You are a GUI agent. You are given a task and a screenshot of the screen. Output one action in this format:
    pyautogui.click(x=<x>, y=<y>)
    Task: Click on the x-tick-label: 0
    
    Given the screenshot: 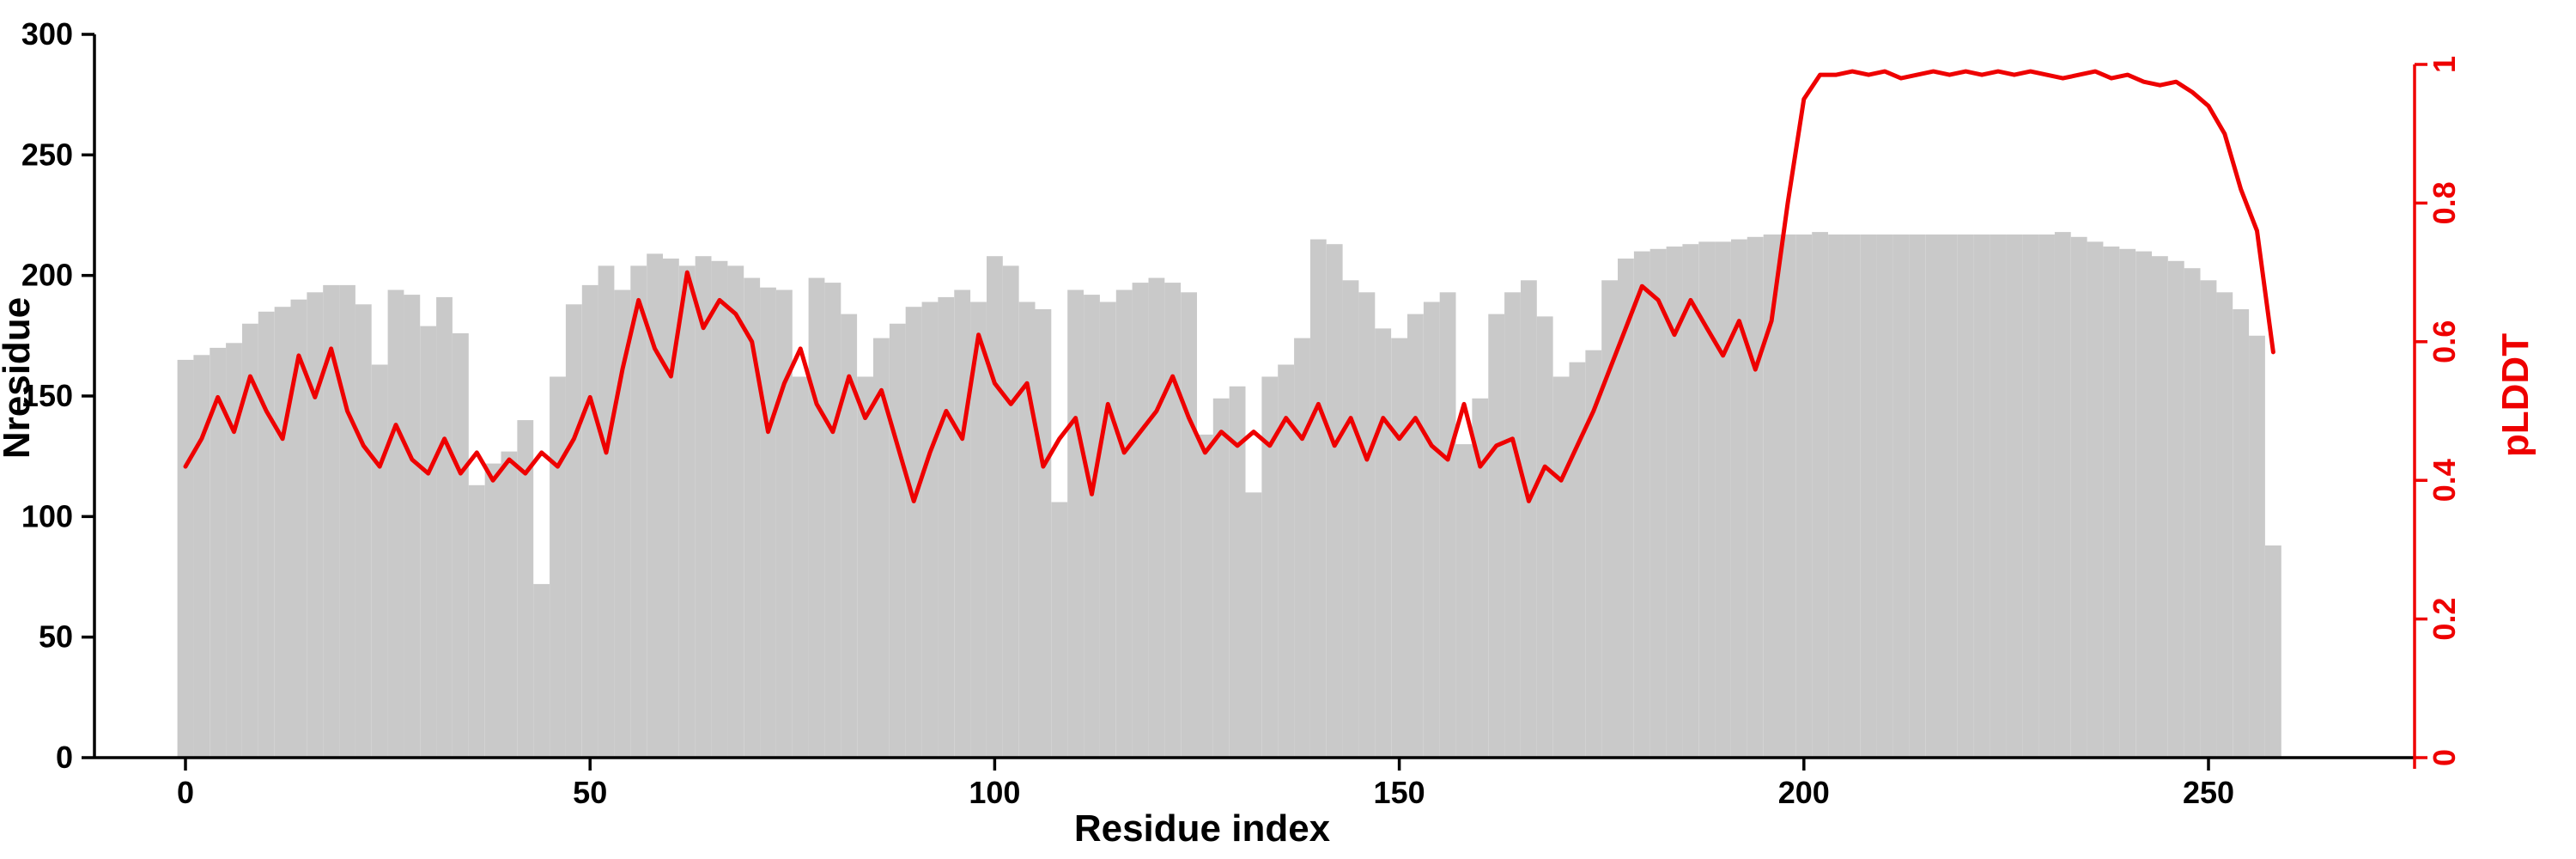 What is the action you would take?
    pyautogui.click(x=186, y=793)
    